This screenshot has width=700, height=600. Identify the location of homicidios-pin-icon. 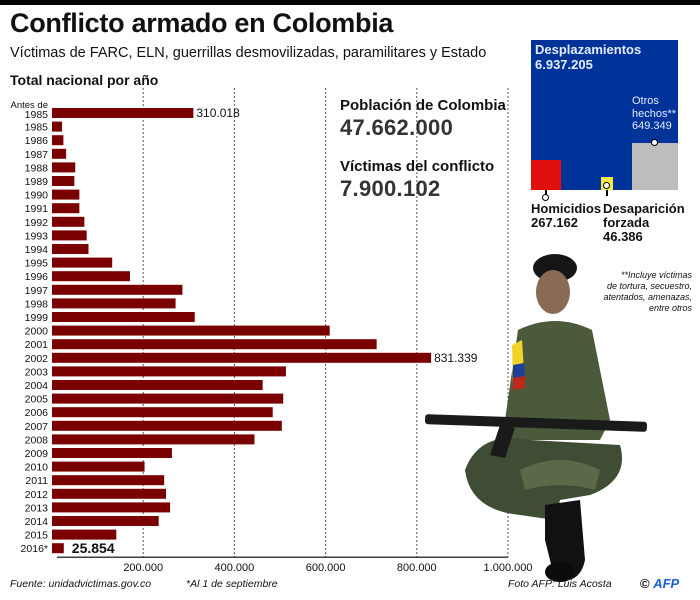
(545, 197).